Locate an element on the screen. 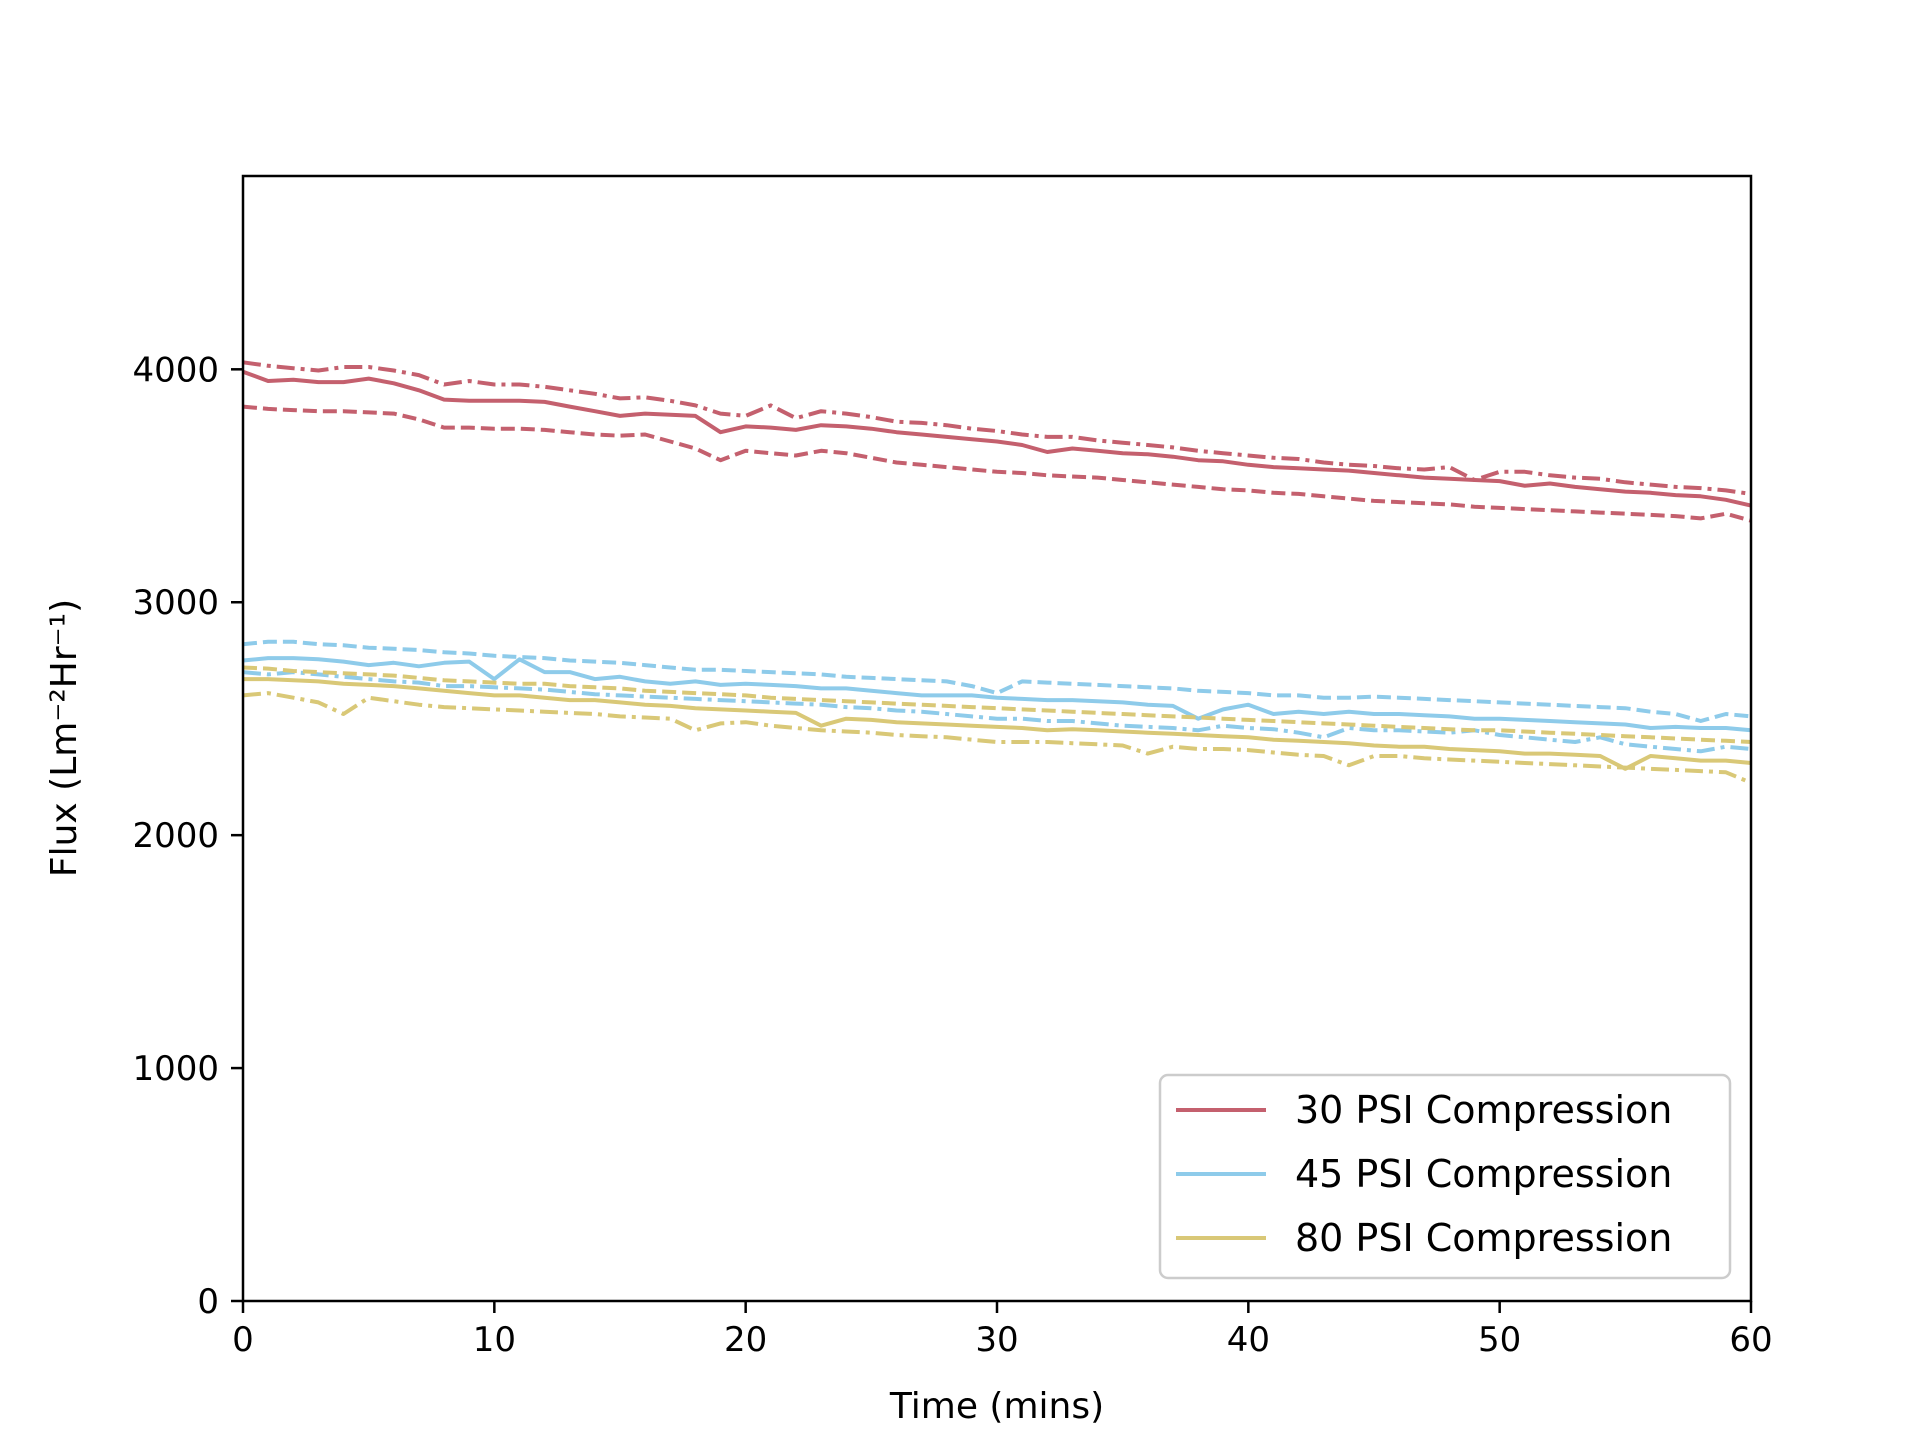  series-line-3-dashed is located at coordinates (997, 704).